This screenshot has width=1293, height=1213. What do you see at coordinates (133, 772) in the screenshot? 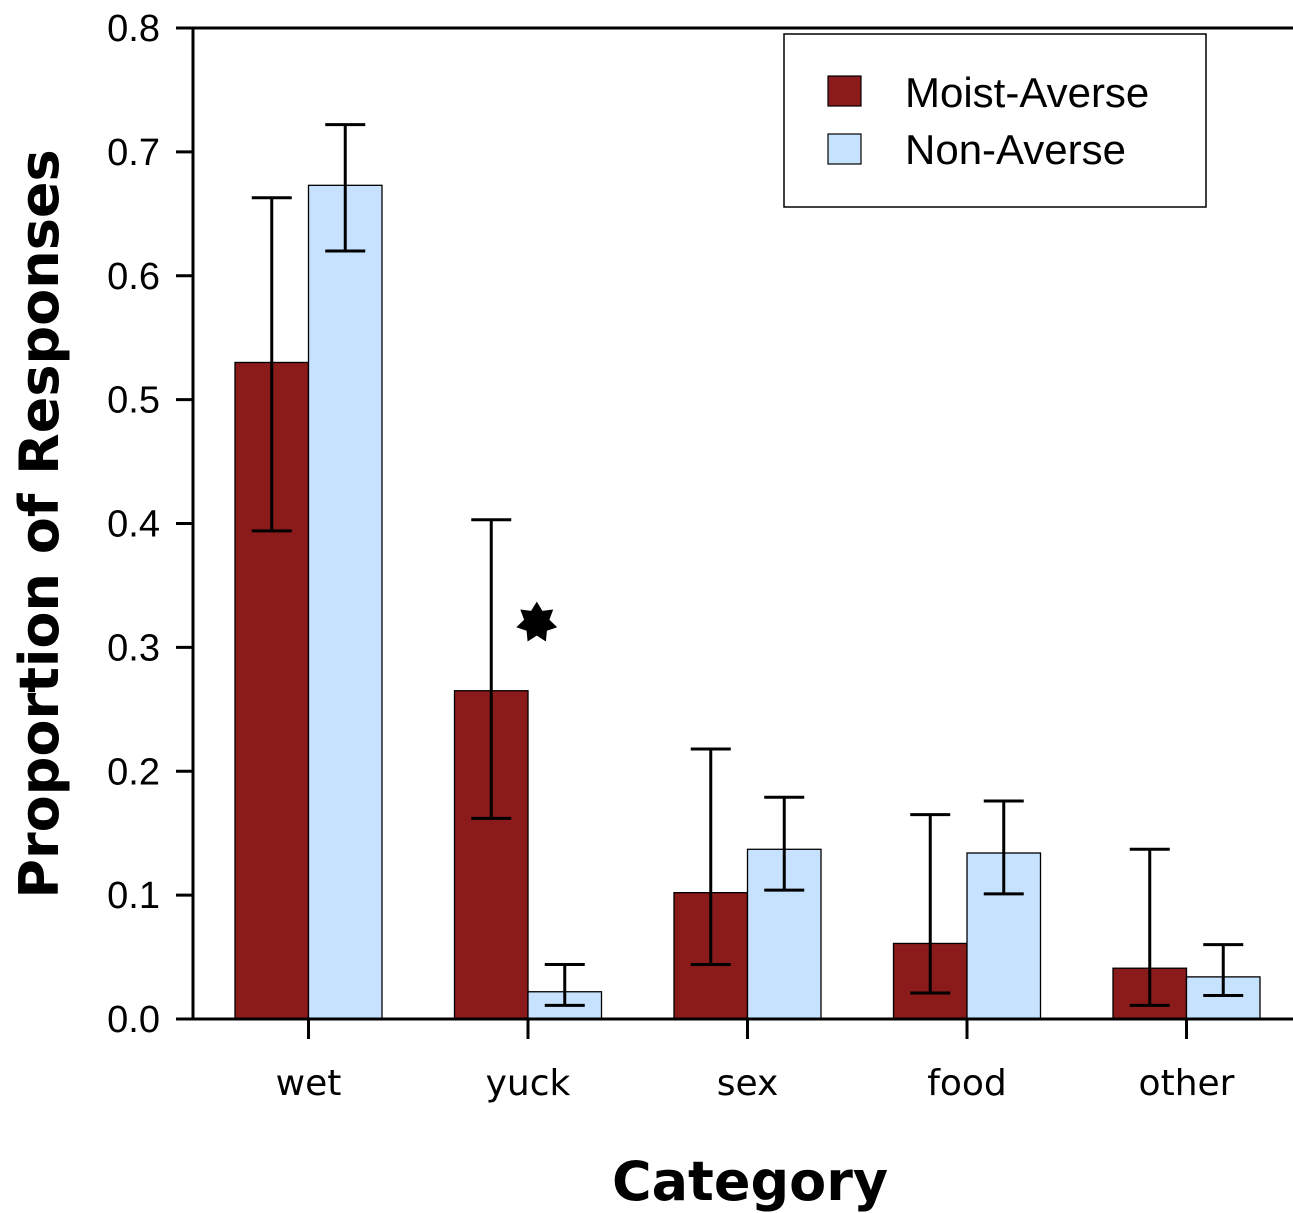
I see `y-tick-label-0.2: 0.2` at bounding box center [133, 772].